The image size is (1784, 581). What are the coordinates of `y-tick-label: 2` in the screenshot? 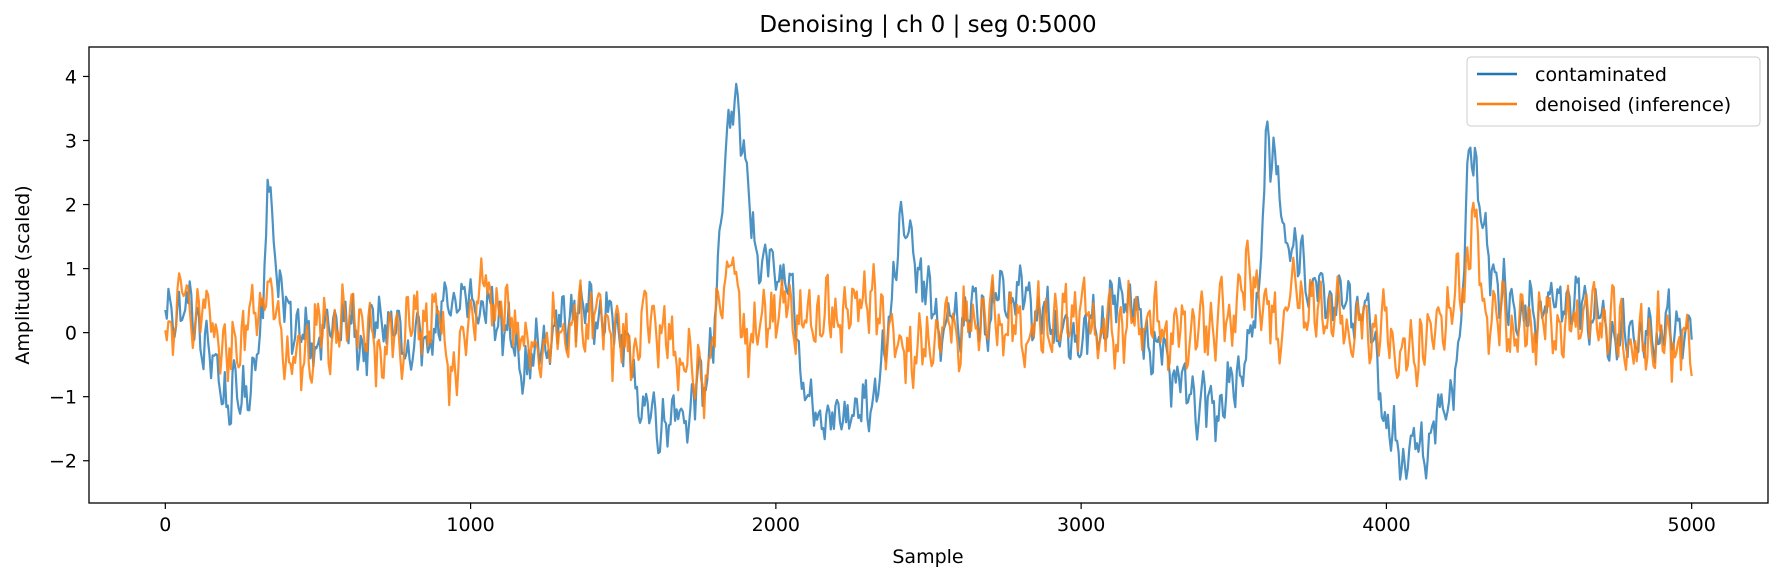 It's located at (71, 206).